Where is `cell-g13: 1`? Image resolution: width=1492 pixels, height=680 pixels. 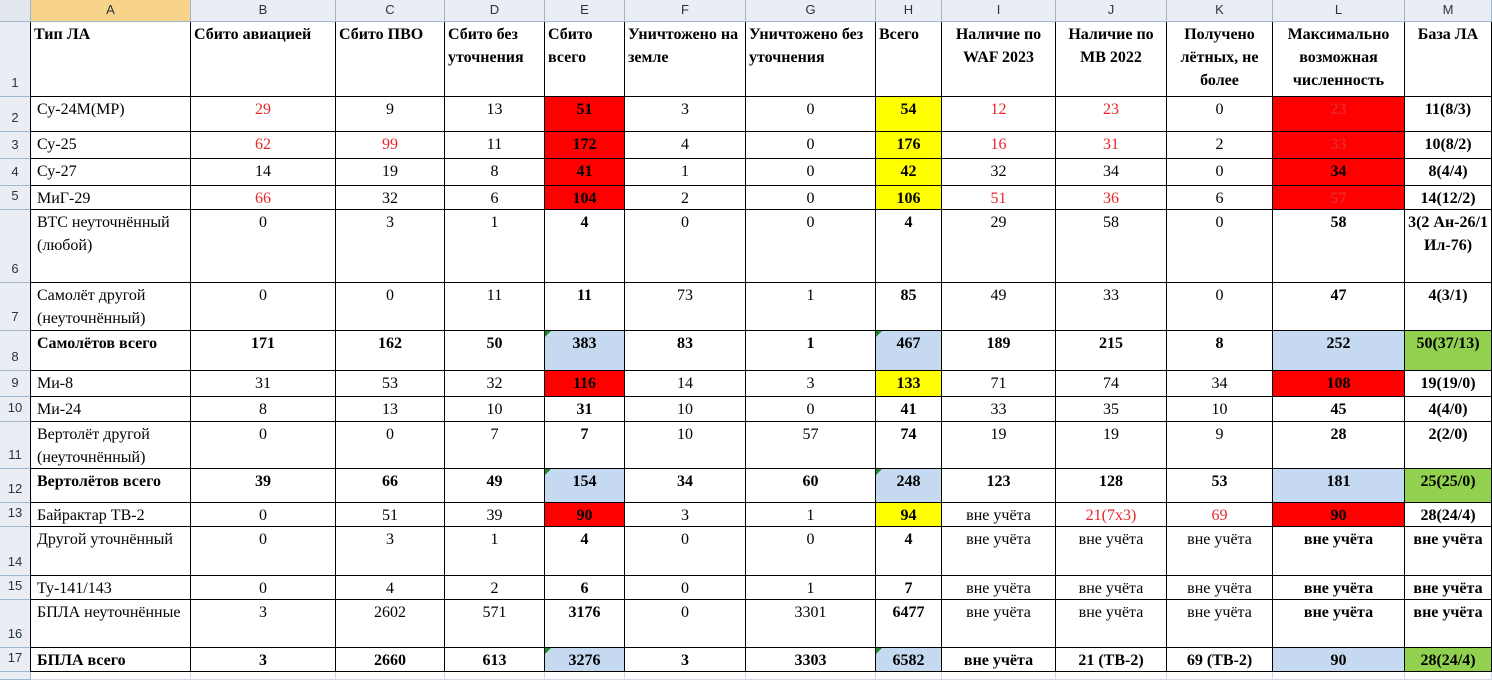 cell-g13: 1 is located at coordinates (811, 515).